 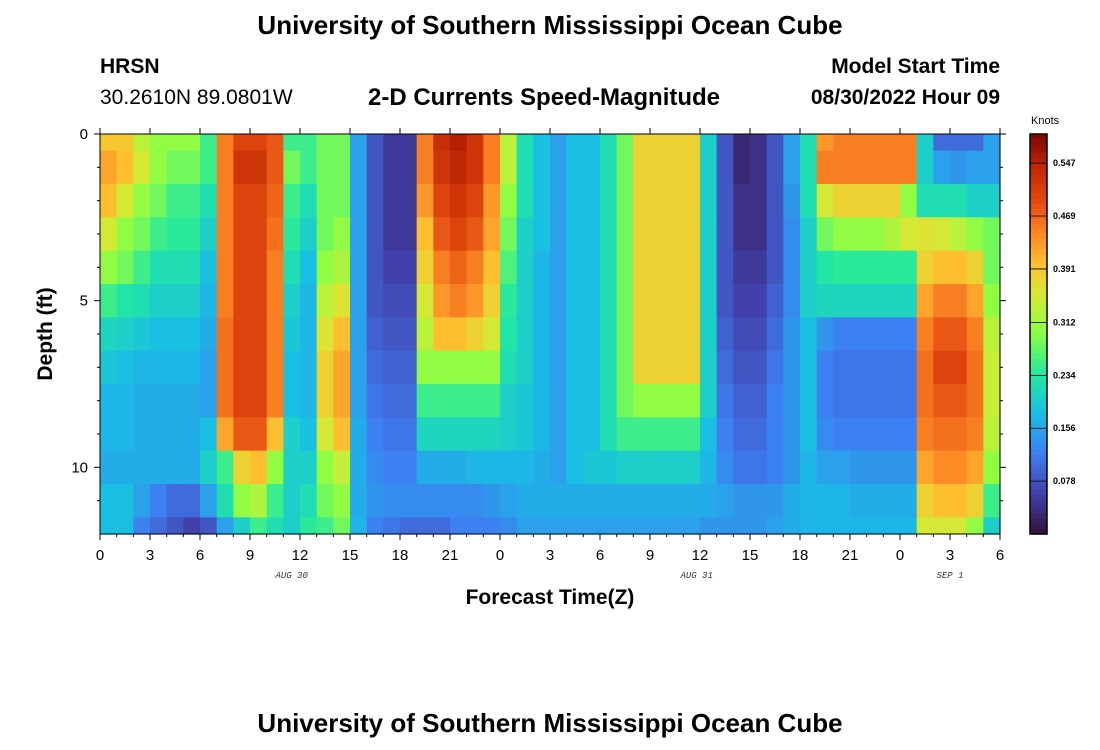 What do you see at coordinates (695, 576) in the screenshot?
I see `date-label: AUG 31` at bounding box center [695, 576].